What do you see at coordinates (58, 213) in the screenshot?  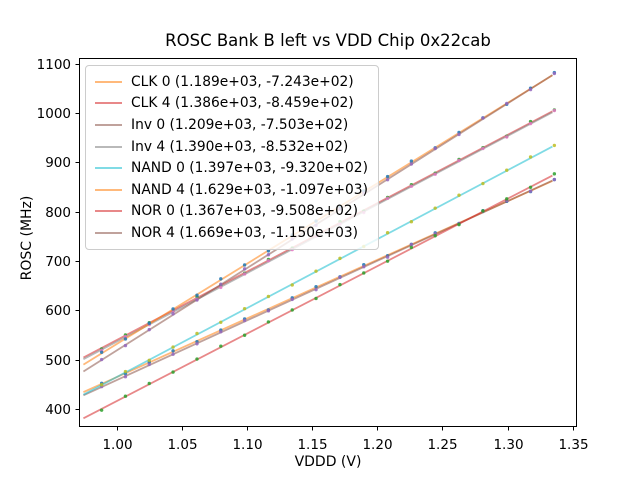 I see `y-tick-label: 800` at bounding box center [58, 213].